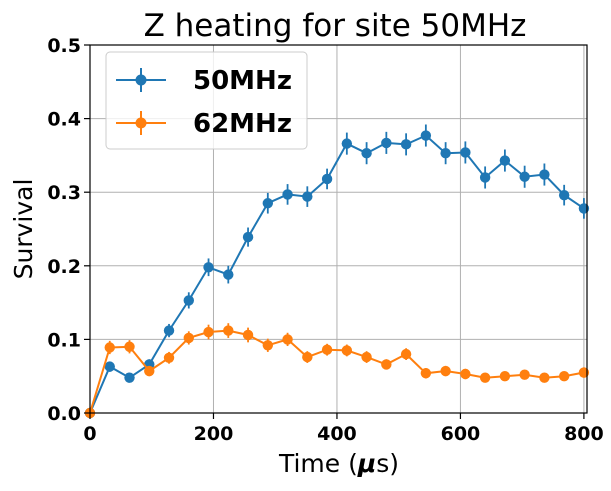 The image size is (611, 491). Describe the element at coordinates (584, 434) in the screenshot. I see `x-tick-label: 800` at that location.